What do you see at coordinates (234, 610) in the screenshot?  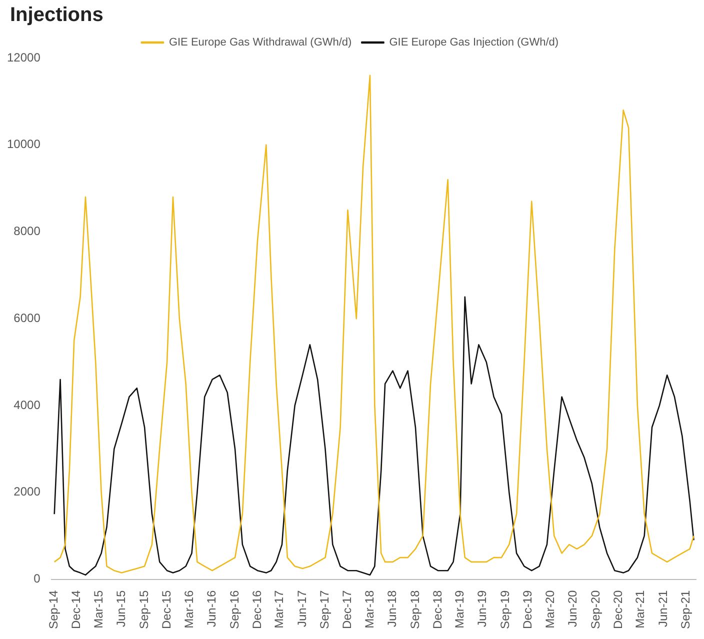 I see `x-tick-label: Sep-16` at bounding box center [234, 610].